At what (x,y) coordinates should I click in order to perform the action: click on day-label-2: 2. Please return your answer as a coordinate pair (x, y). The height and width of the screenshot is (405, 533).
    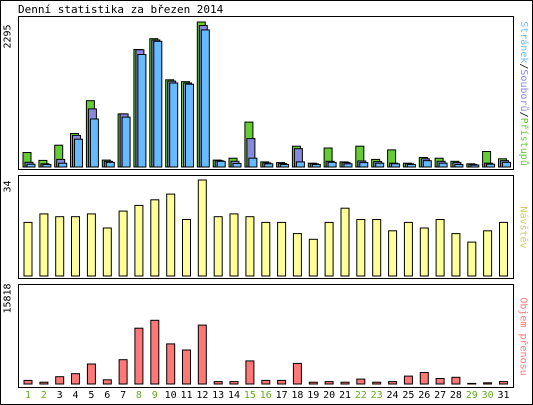
    Looking at the image, I should click on (43, 395).